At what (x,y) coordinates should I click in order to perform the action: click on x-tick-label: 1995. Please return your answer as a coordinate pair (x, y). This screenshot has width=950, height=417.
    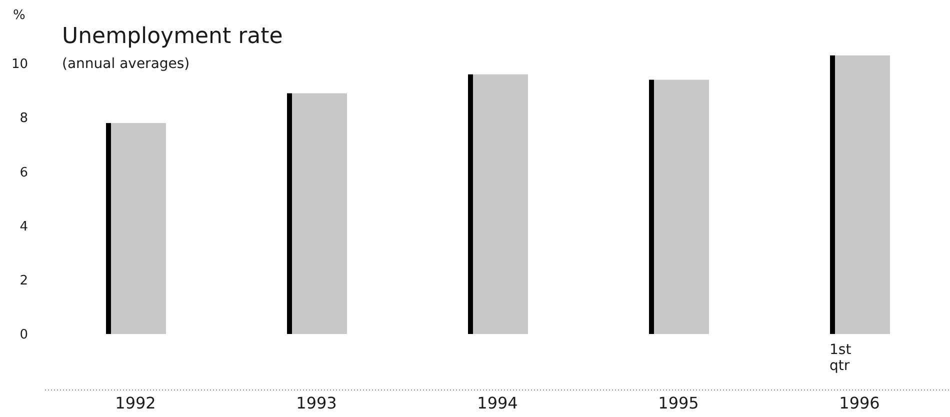
    Looking at the image, I should click on (678, 402).